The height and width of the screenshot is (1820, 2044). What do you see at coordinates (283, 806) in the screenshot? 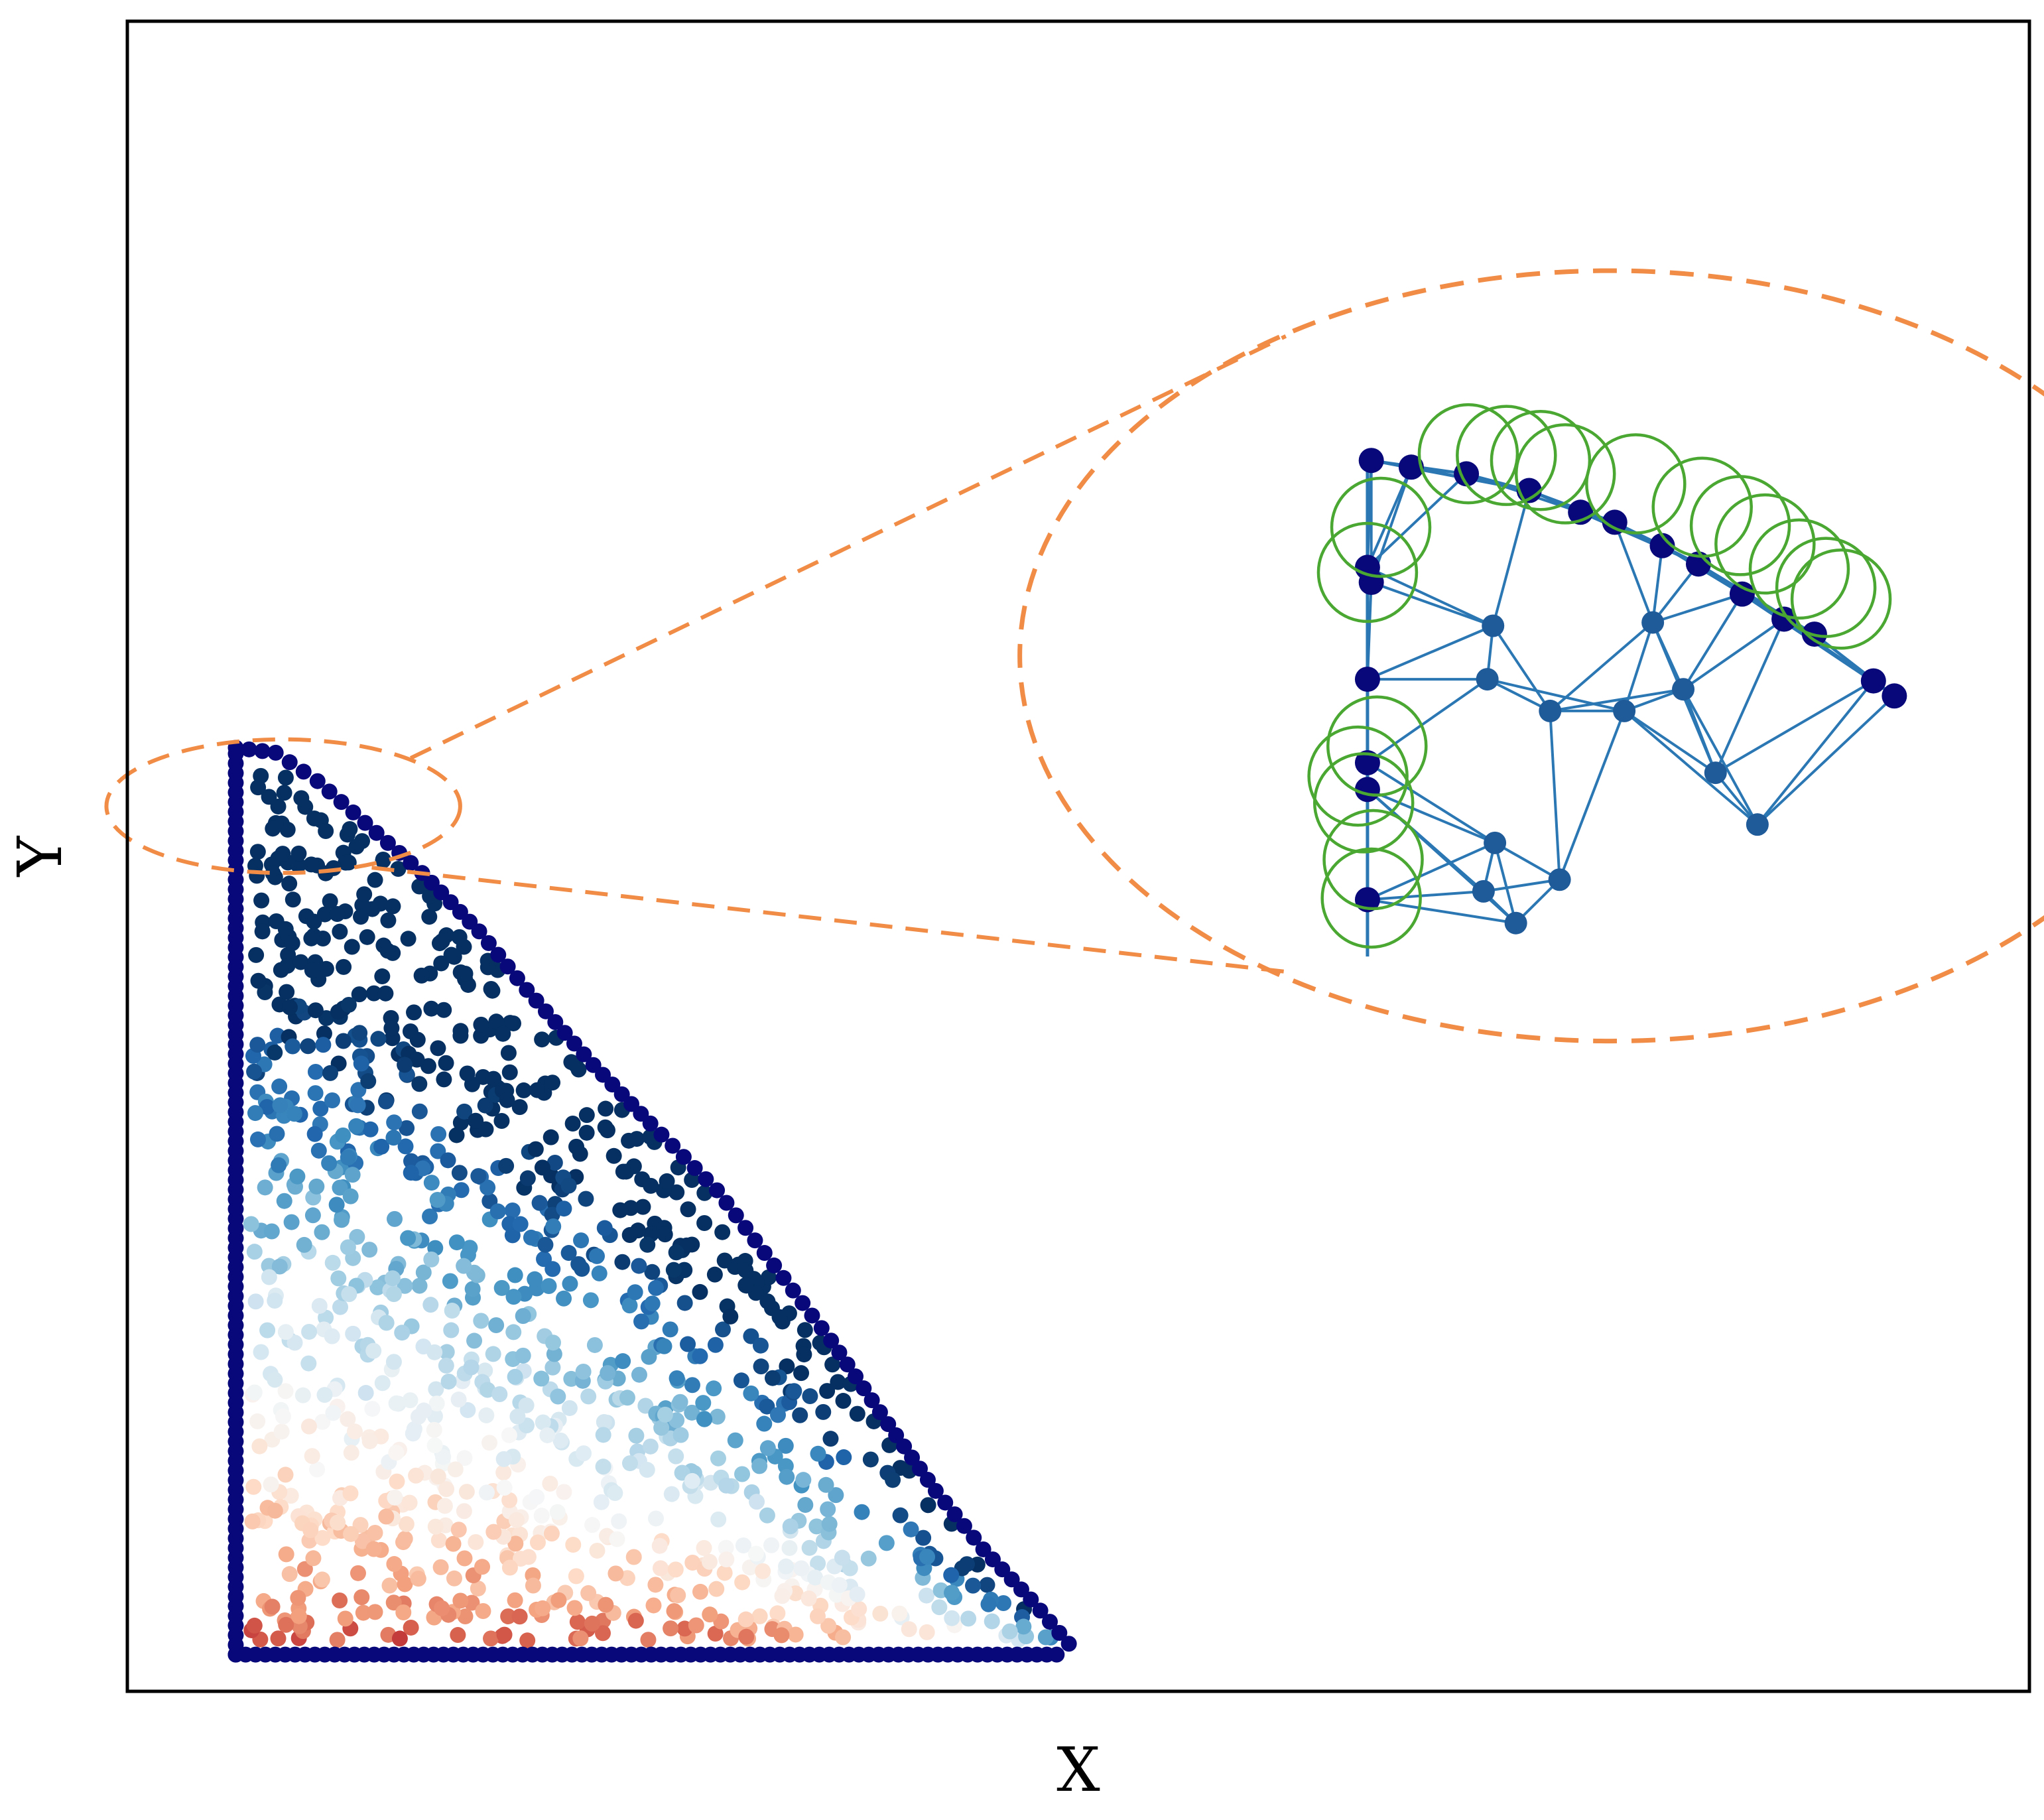
I see `zoom-region-outline` at bounding box center [283, 806].